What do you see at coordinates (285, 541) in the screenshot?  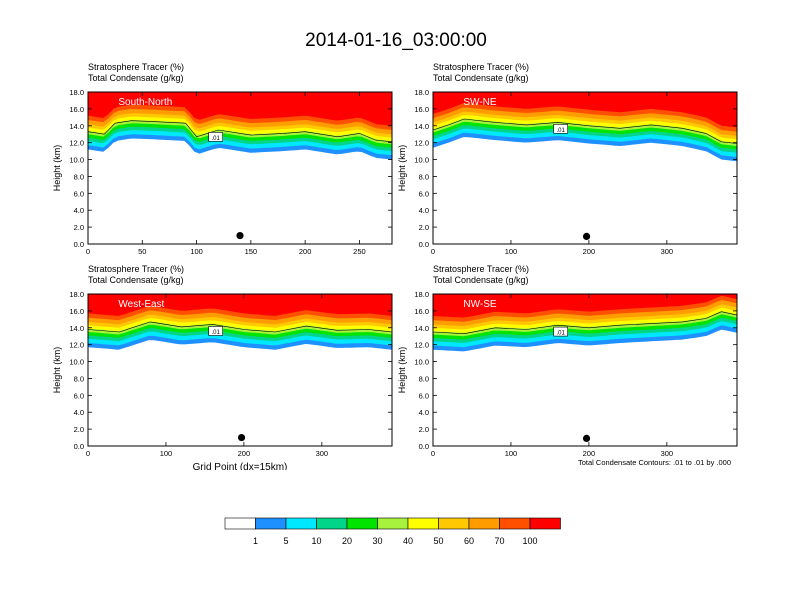 I see `colorbar-label: 5` at bounding box center [285, 541].